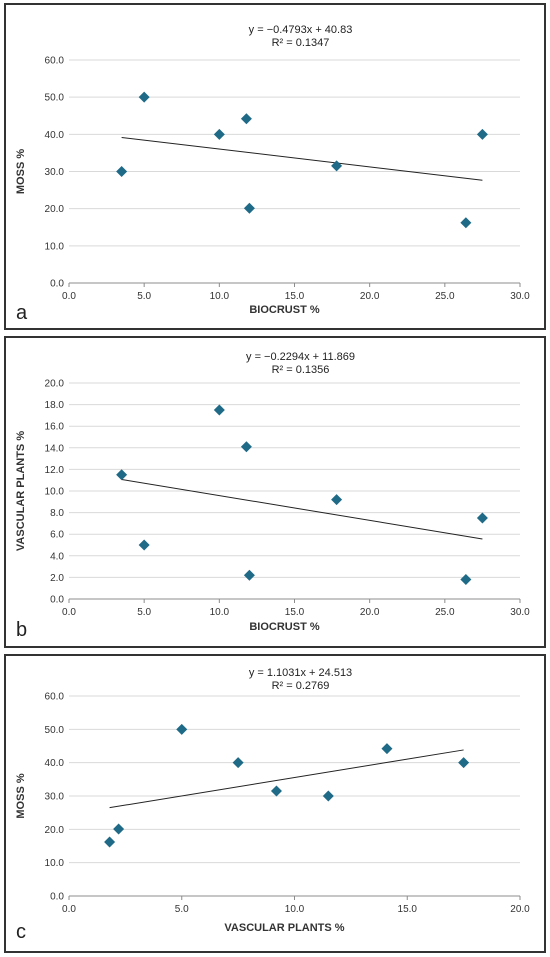  Describe the element at coordinates (57, 578) in the screenshot. I see `y-tick-label: 2.0` at that location.